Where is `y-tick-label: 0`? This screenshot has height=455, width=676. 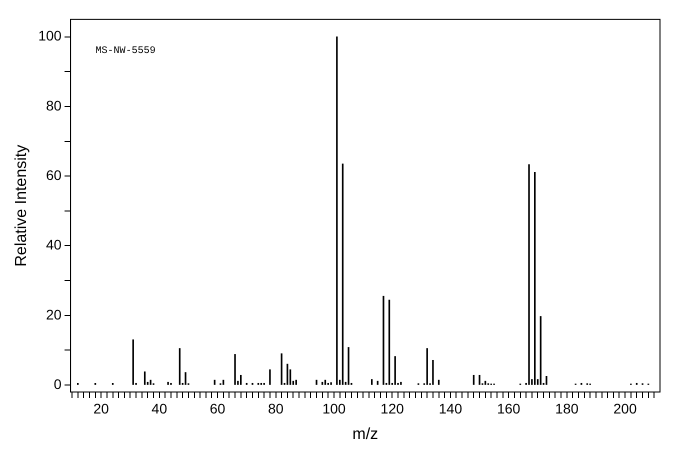
y-tick-label: 0 is located at coordinates (58, 384).